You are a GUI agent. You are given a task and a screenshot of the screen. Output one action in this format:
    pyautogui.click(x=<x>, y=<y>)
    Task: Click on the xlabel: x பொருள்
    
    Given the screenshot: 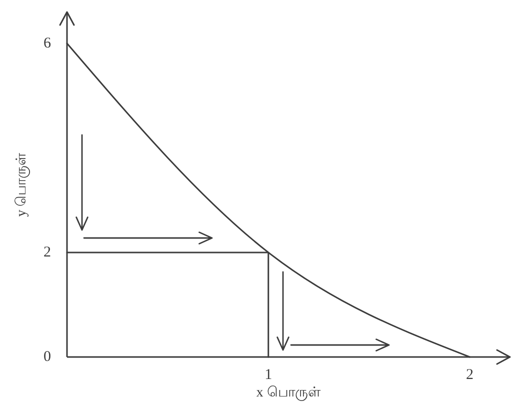 What is the action you would take?
    pyautogui.click(x=288, y=393)
    